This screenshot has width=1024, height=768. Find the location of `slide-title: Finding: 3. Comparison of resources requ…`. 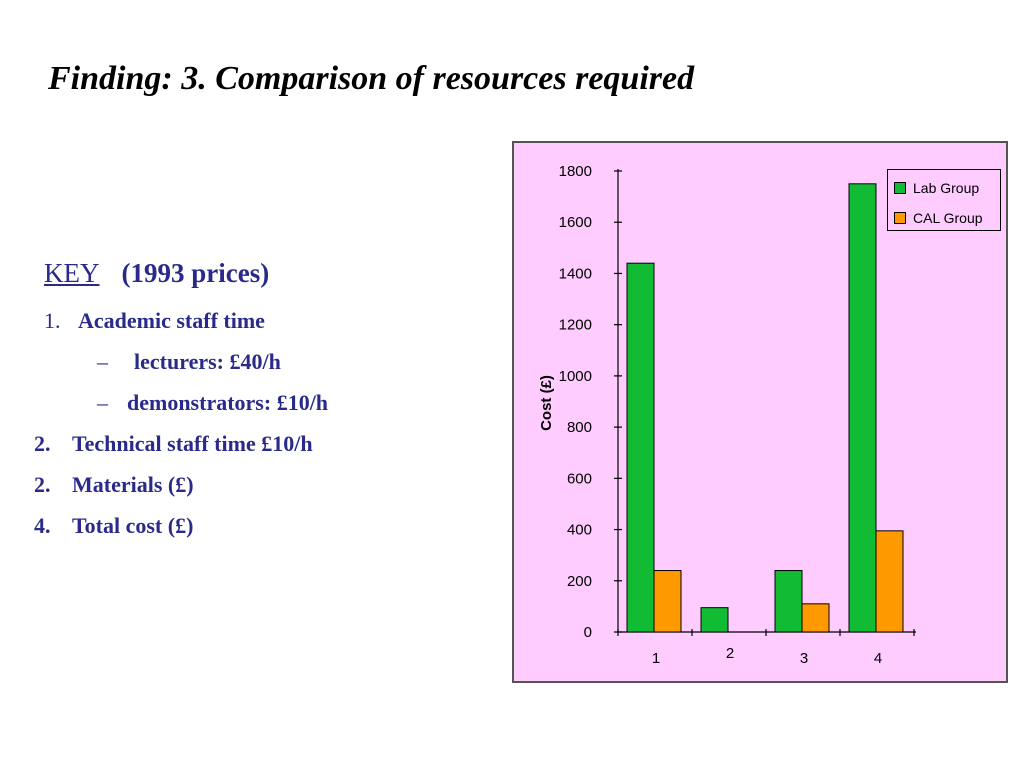

slide-title: Finding: 3. Comparison of resources requ… is located at coordinates (371, 78).